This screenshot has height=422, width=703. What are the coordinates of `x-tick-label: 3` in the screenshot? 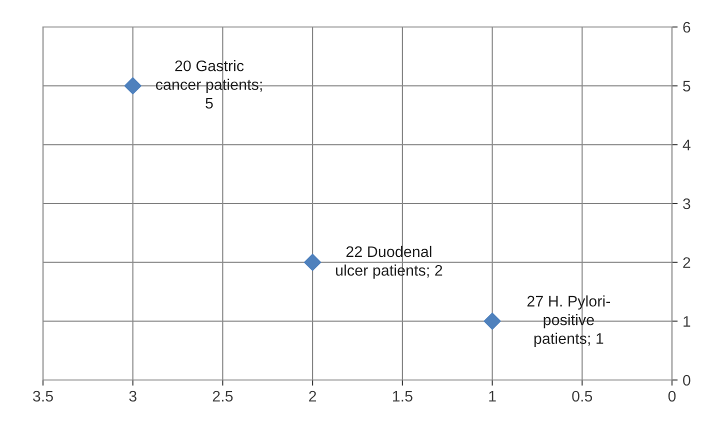 It's located at (132, 396).